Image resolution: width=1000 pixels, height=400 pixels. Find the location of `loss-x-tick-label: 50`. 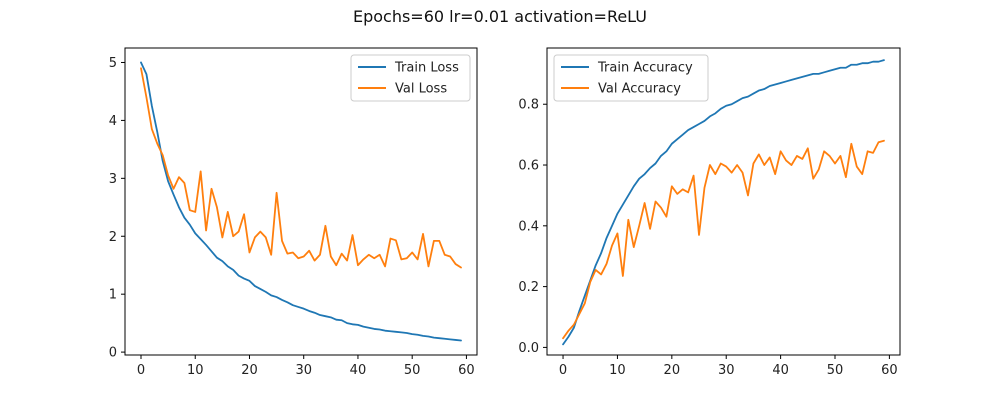

loss-x-tick-label: 50 is located at coordinates (412, 370).